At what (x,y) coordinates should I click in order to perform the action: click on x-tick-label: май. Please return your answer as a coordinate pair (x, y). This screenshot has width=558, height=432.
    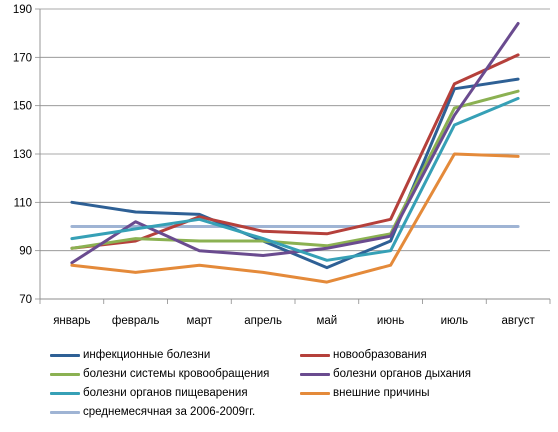
    Looking at the image, I should click on (327, 321).